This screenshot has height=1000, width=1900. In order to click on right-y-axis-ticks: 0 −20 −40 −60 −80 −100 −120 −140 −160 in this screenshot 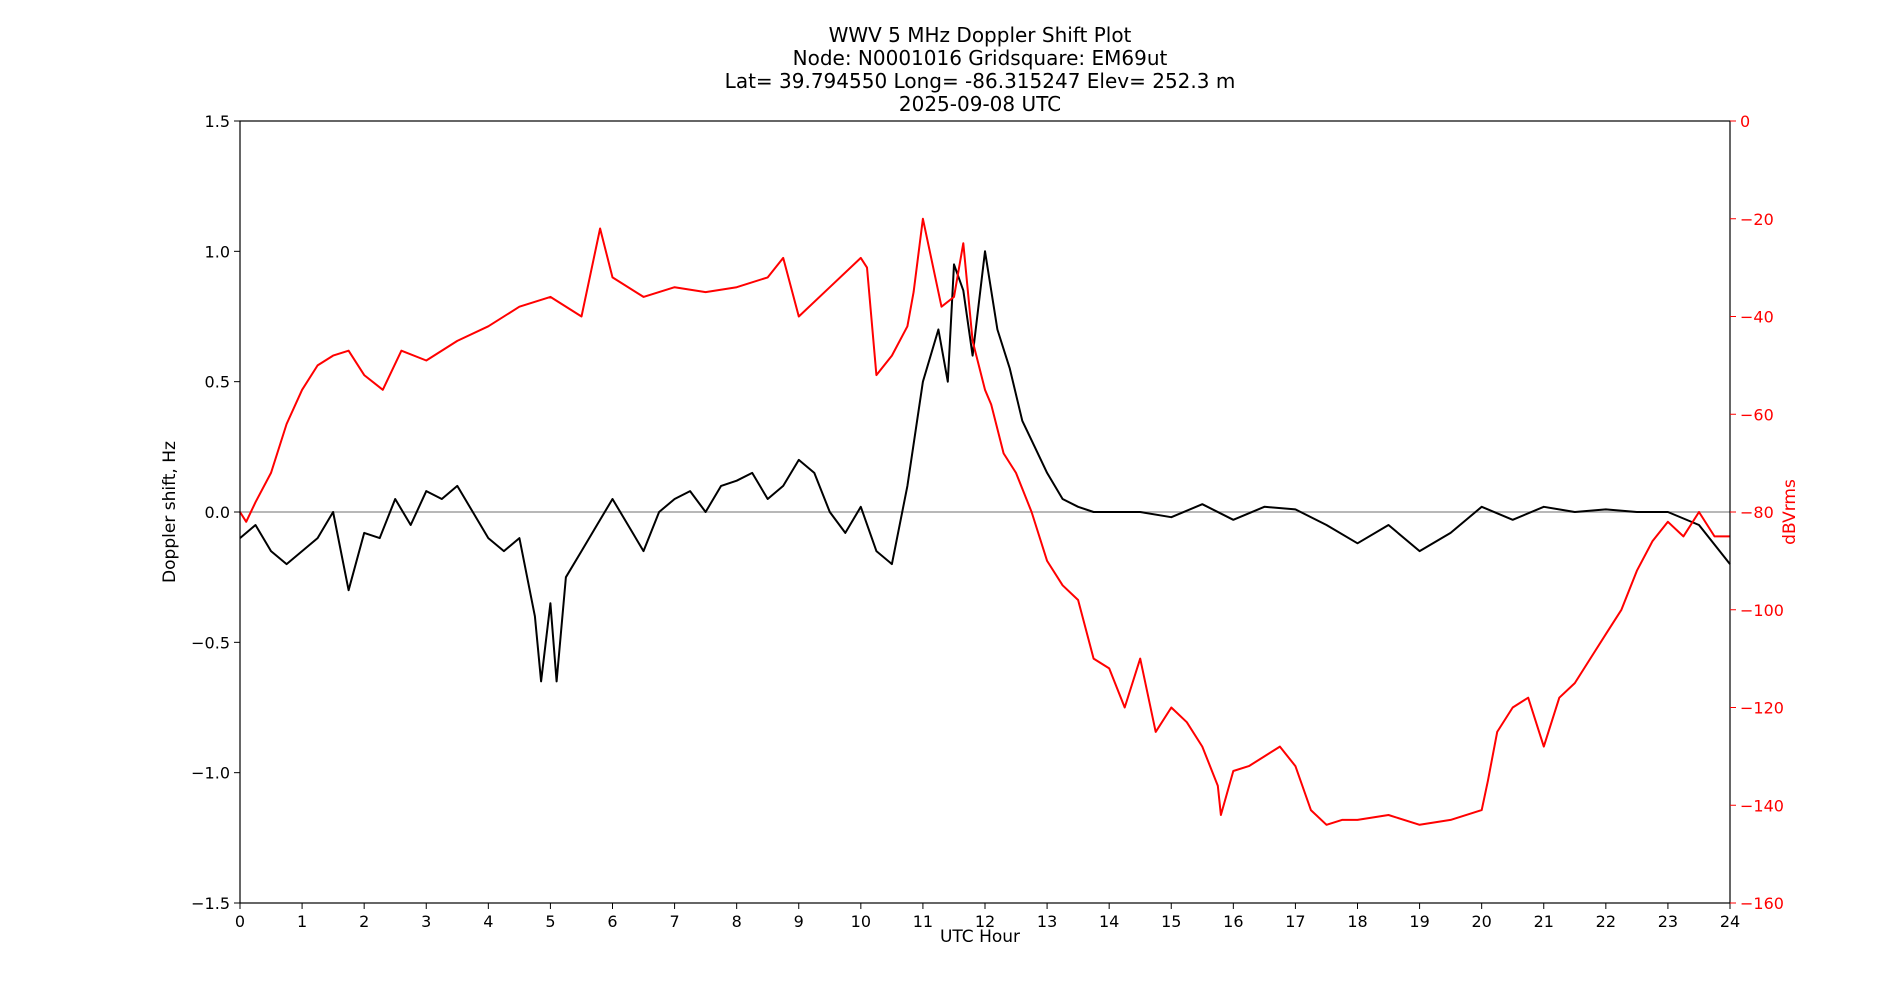, I will do `click(1757, 512)`.